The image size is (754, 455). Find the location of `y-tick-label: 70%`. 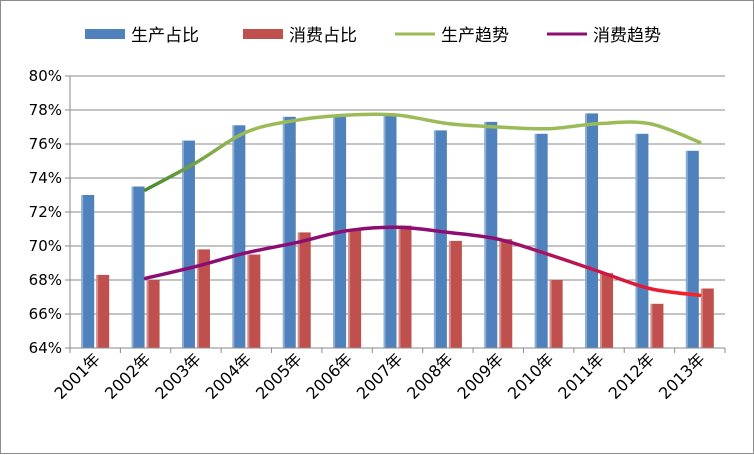

y-tick-label: 70% is located at coordinates (45, 246).